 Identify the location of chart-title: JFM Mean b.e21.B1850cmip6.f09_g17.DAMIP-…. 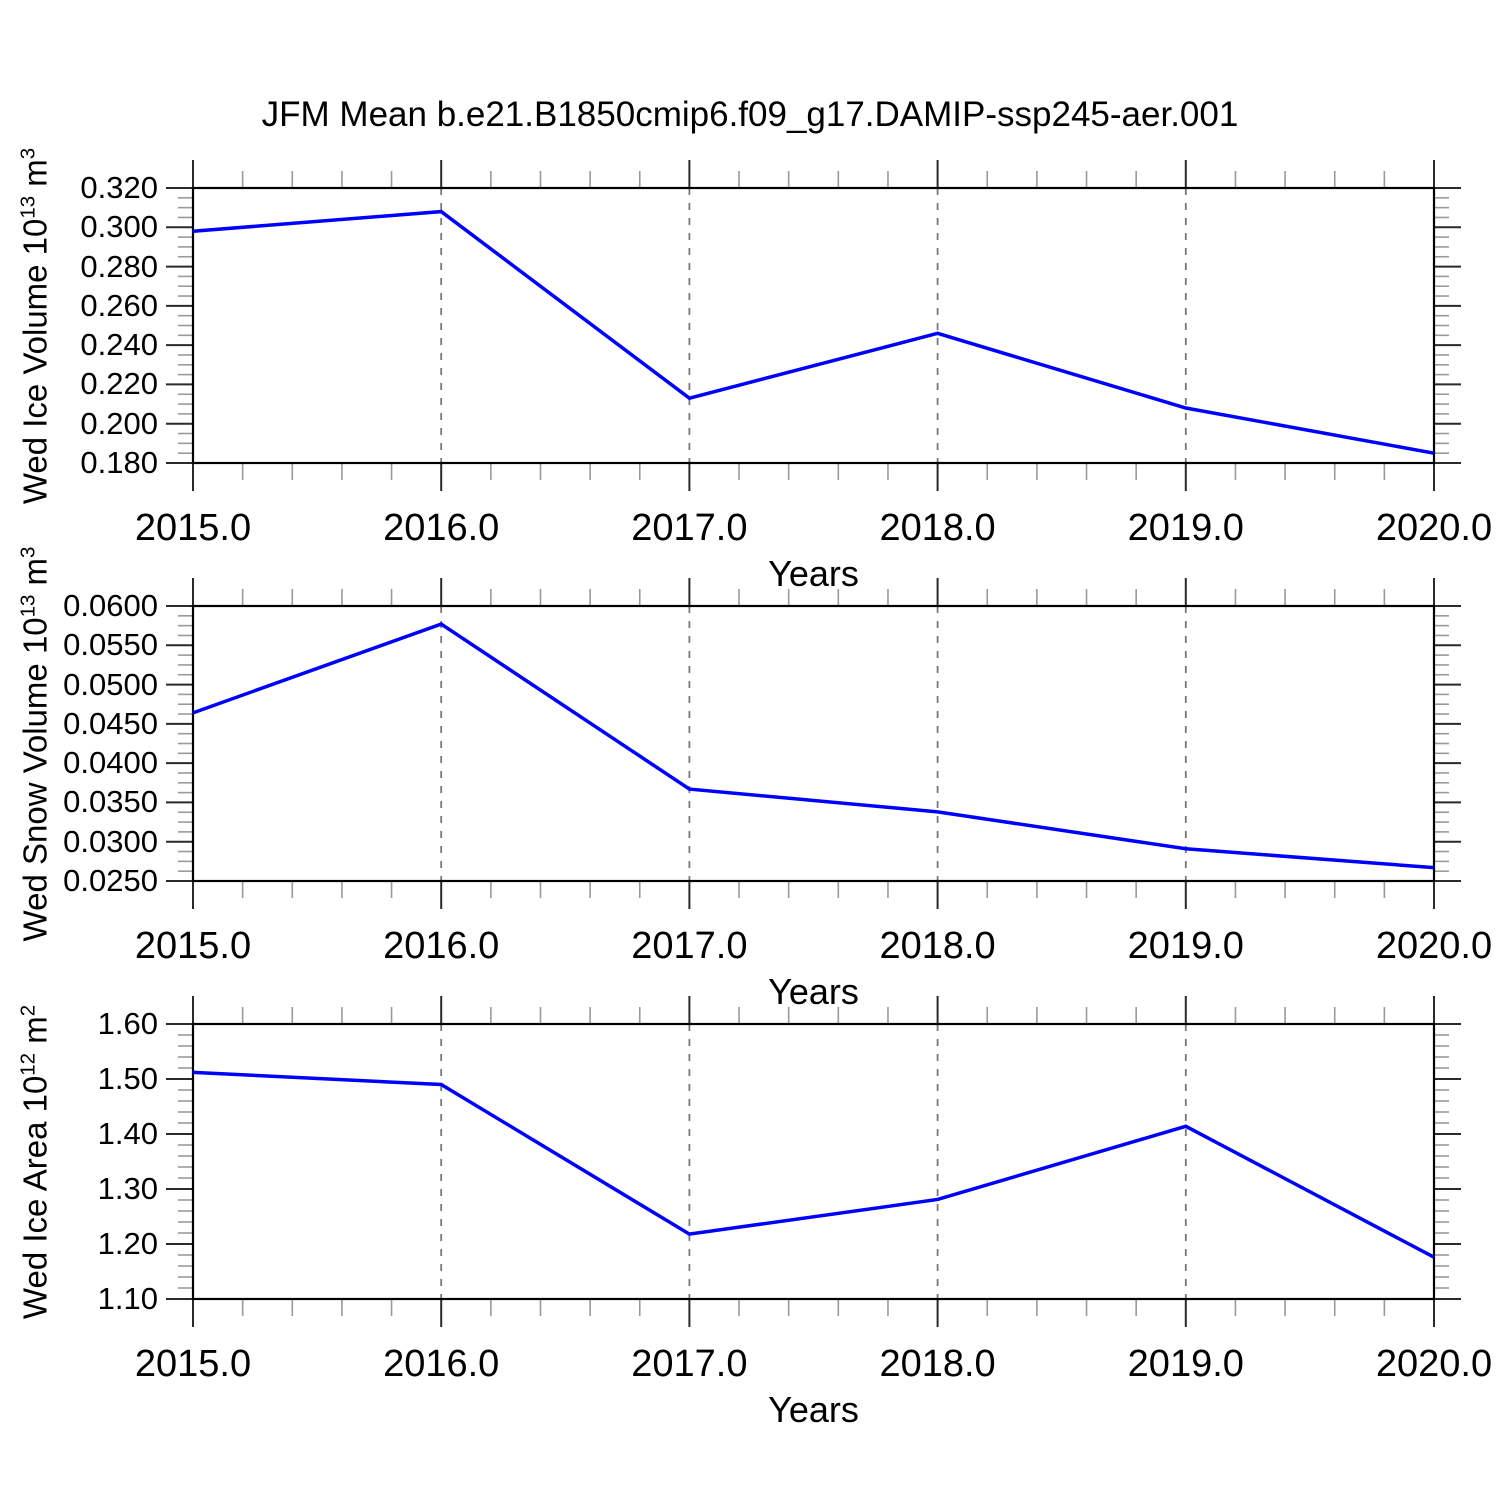
(750, 114).